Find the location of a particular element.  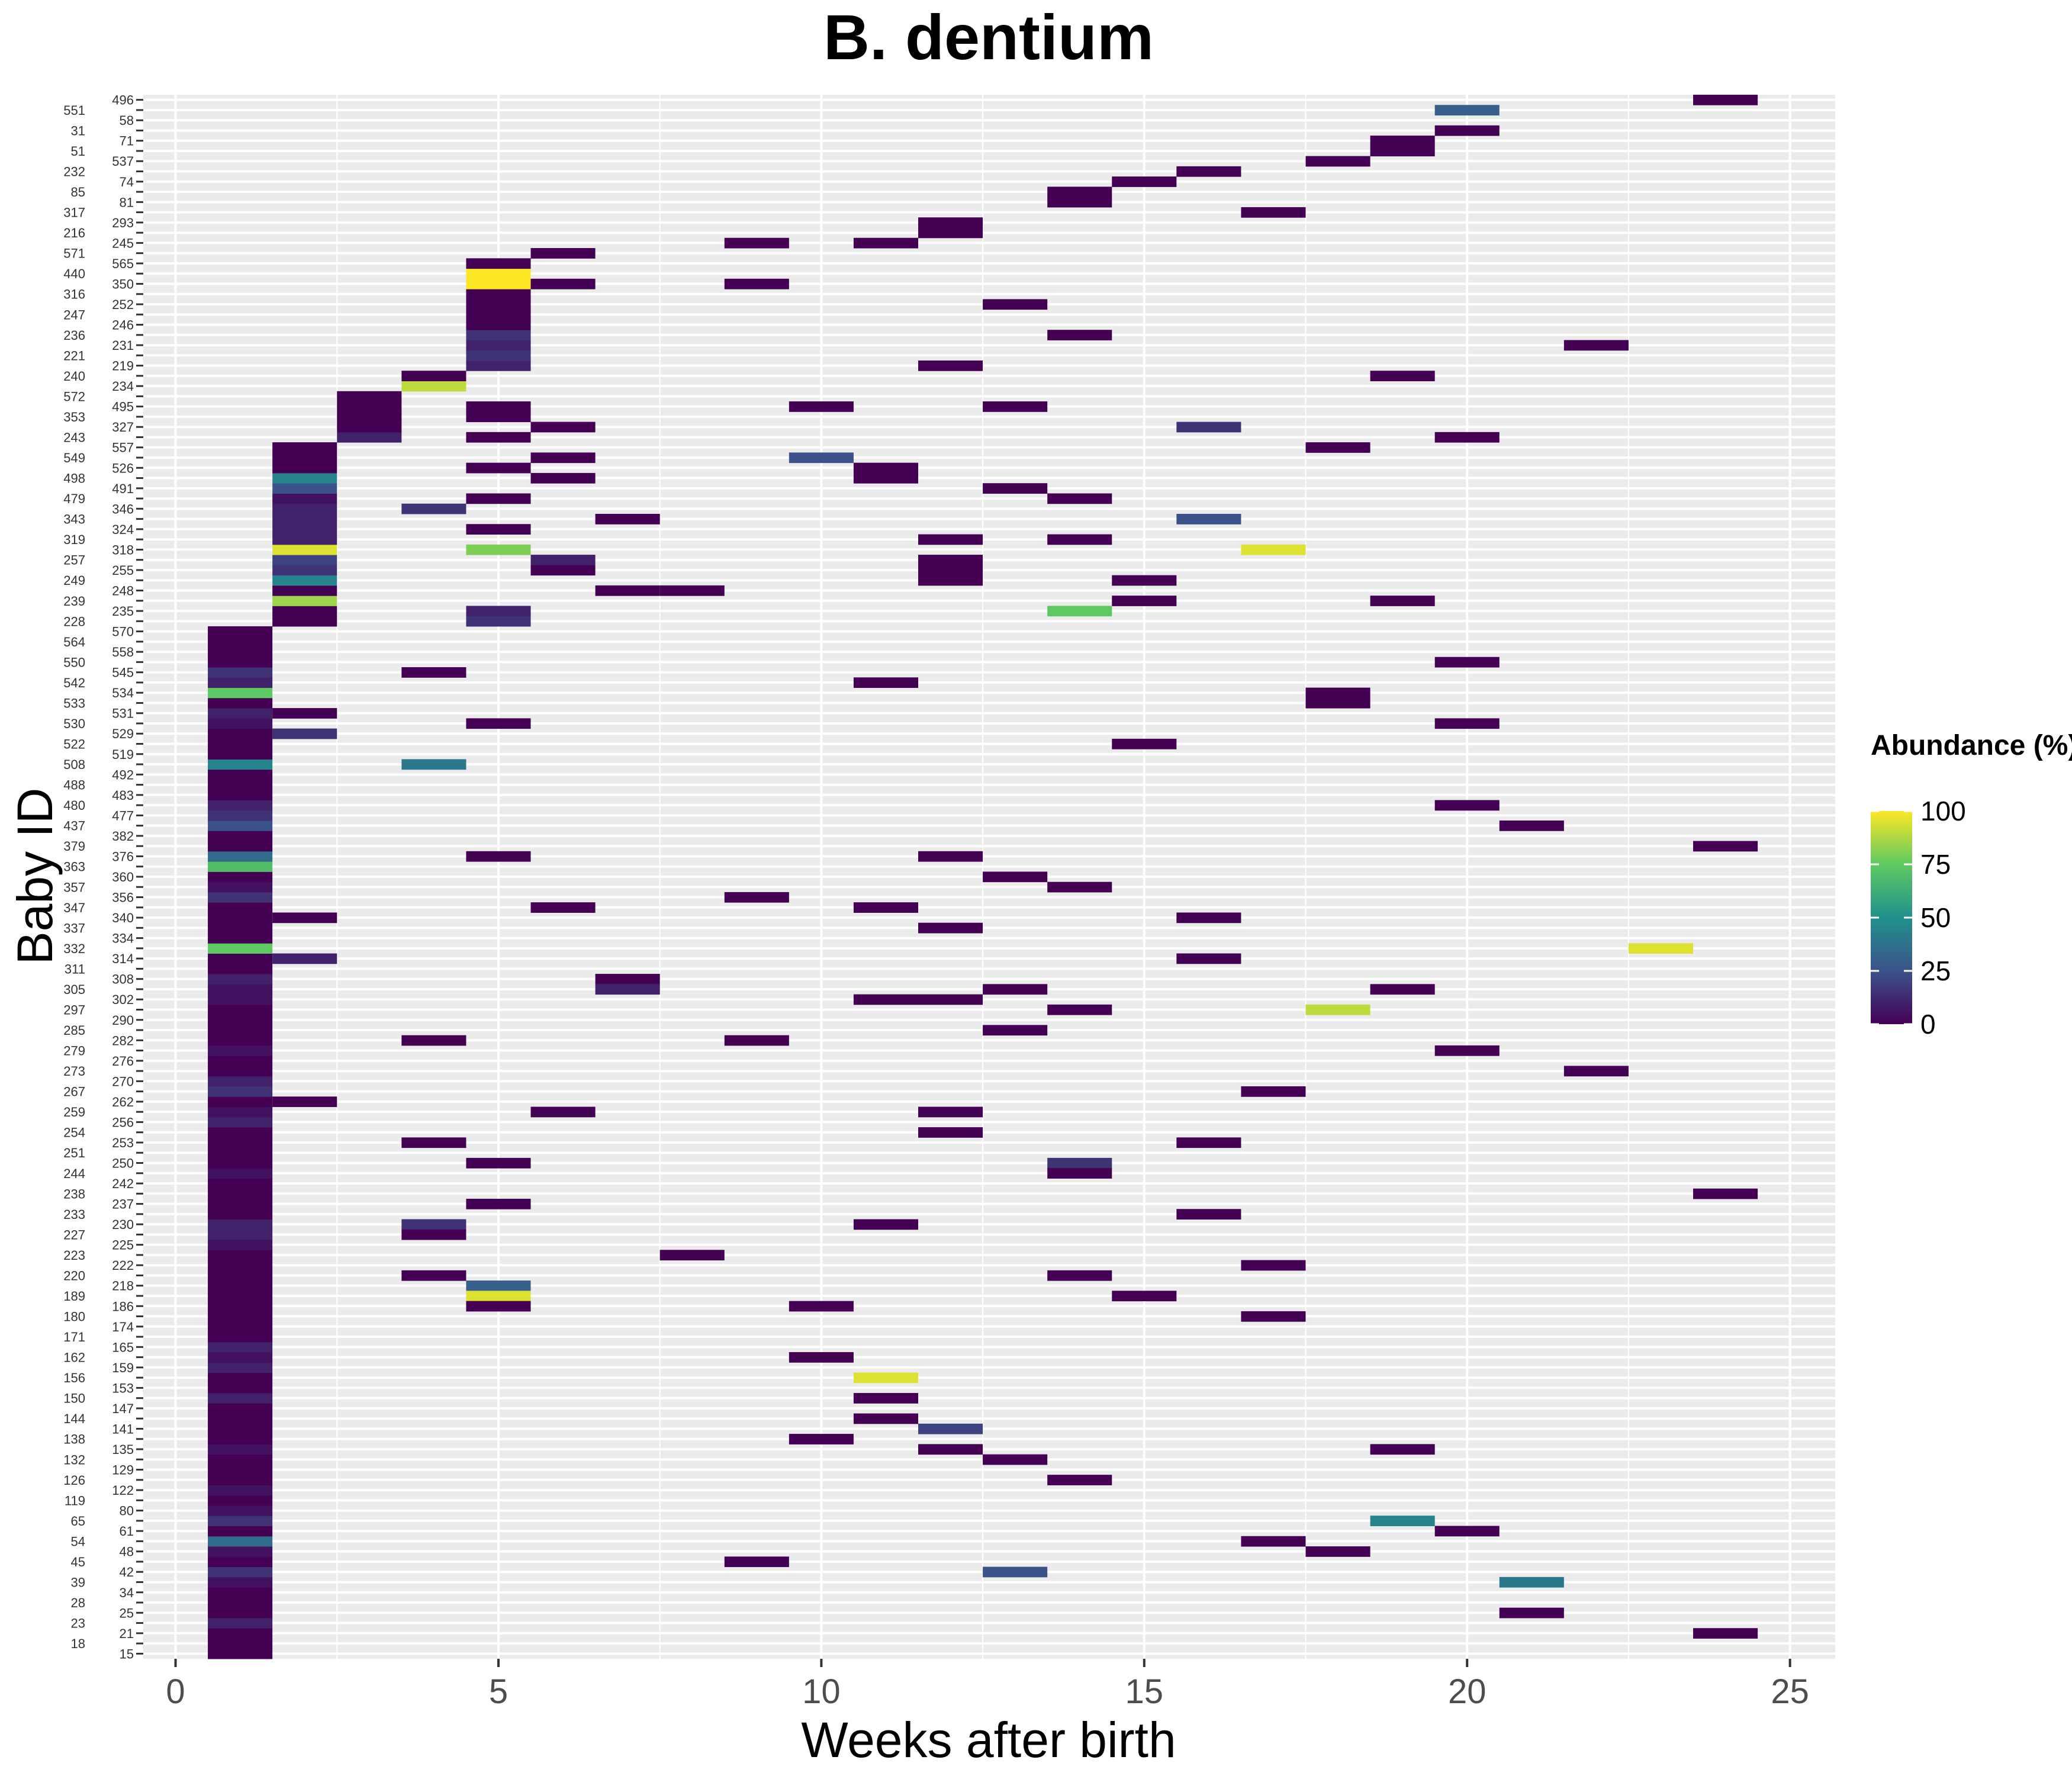

y-tick-label: 480 is located at coordinates (74, 805).